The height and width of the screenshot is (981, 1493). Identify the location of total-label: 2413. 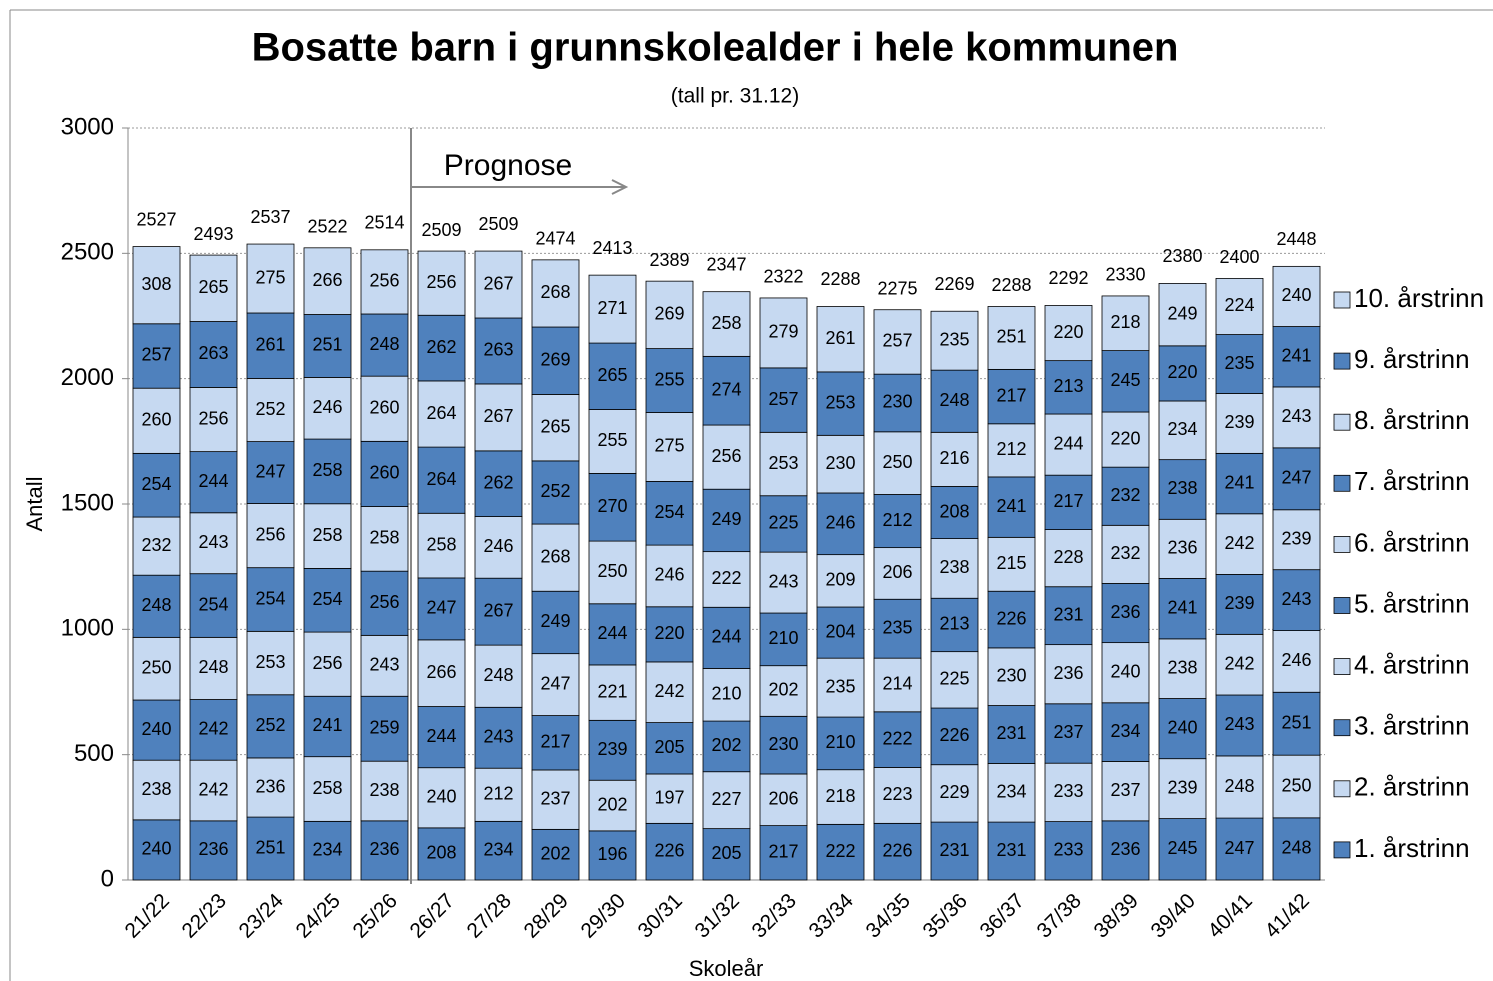
(612, 248).